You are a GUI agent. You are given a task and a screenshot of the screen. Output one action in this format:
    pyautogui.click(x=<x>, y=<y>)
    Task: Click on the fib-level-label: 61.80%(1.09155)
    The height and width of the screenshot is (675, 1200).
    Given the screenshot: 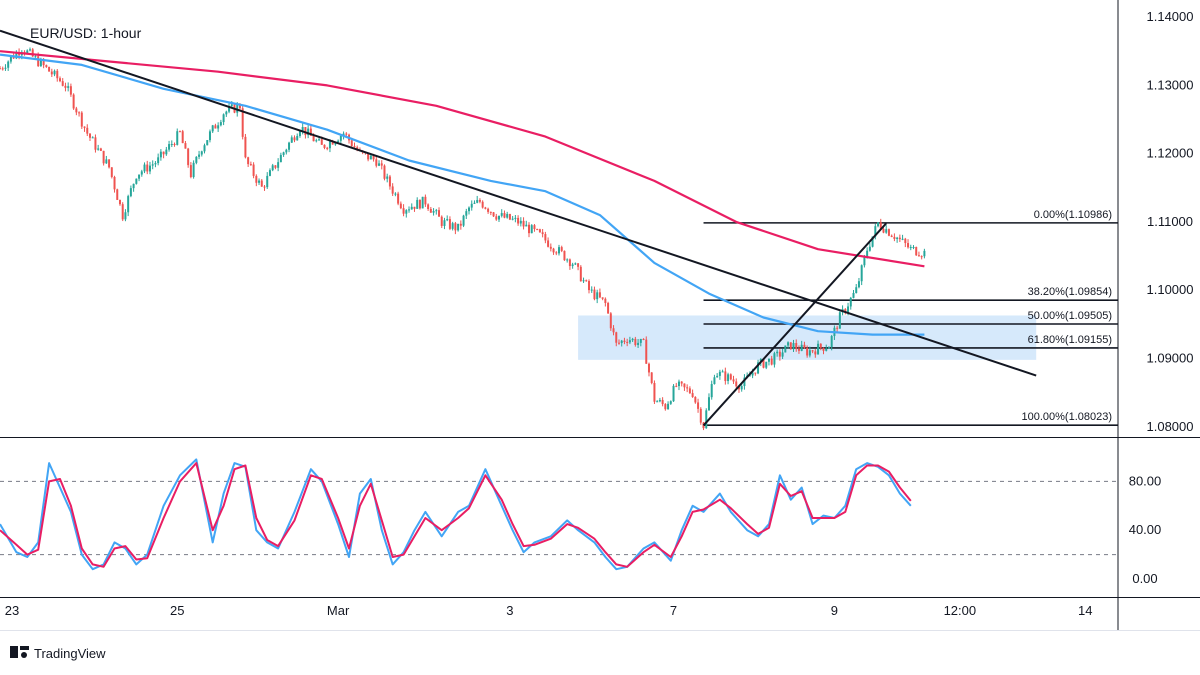 What is the action you would take?
    pyautogui.click(x=1070, y=340)
    